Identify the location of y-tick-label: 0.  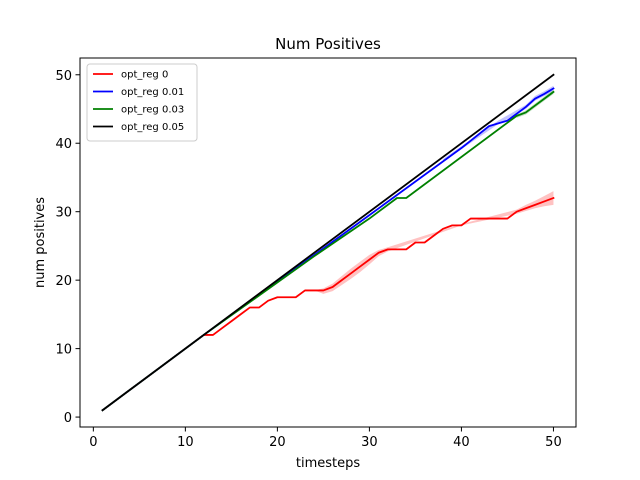
(68, 418).